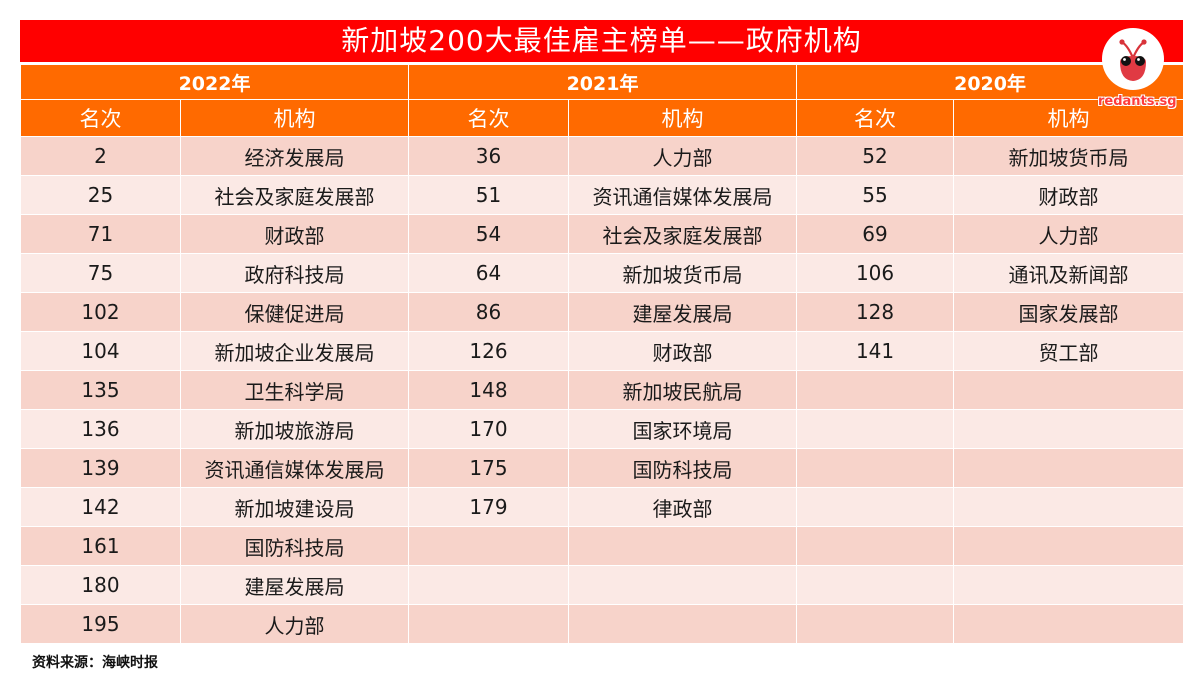 The image size is (1200, 675). What do you see at coordinates (683, 156) in the screenshot?
I see `org-2021-cell: 人力部` at bounding box center [683, 156].